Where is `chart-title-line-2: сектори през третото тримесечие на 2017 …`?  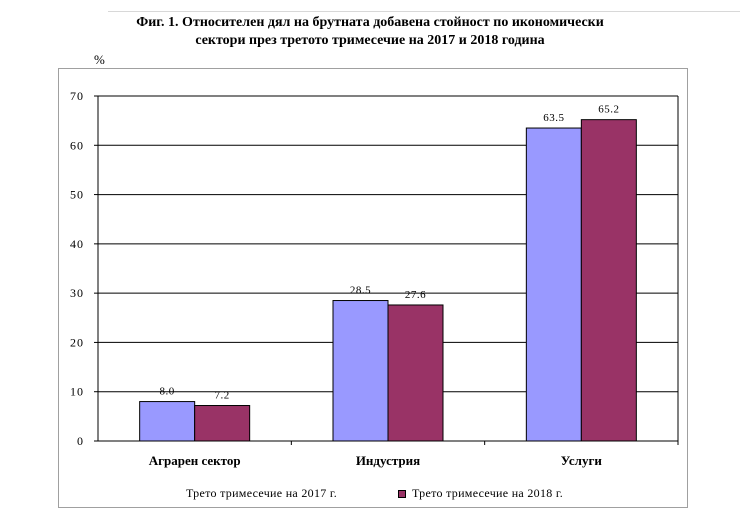
chart-title-line-2: сектори през третото тримесечие на 2017 … is located at coordinates (370, 40).